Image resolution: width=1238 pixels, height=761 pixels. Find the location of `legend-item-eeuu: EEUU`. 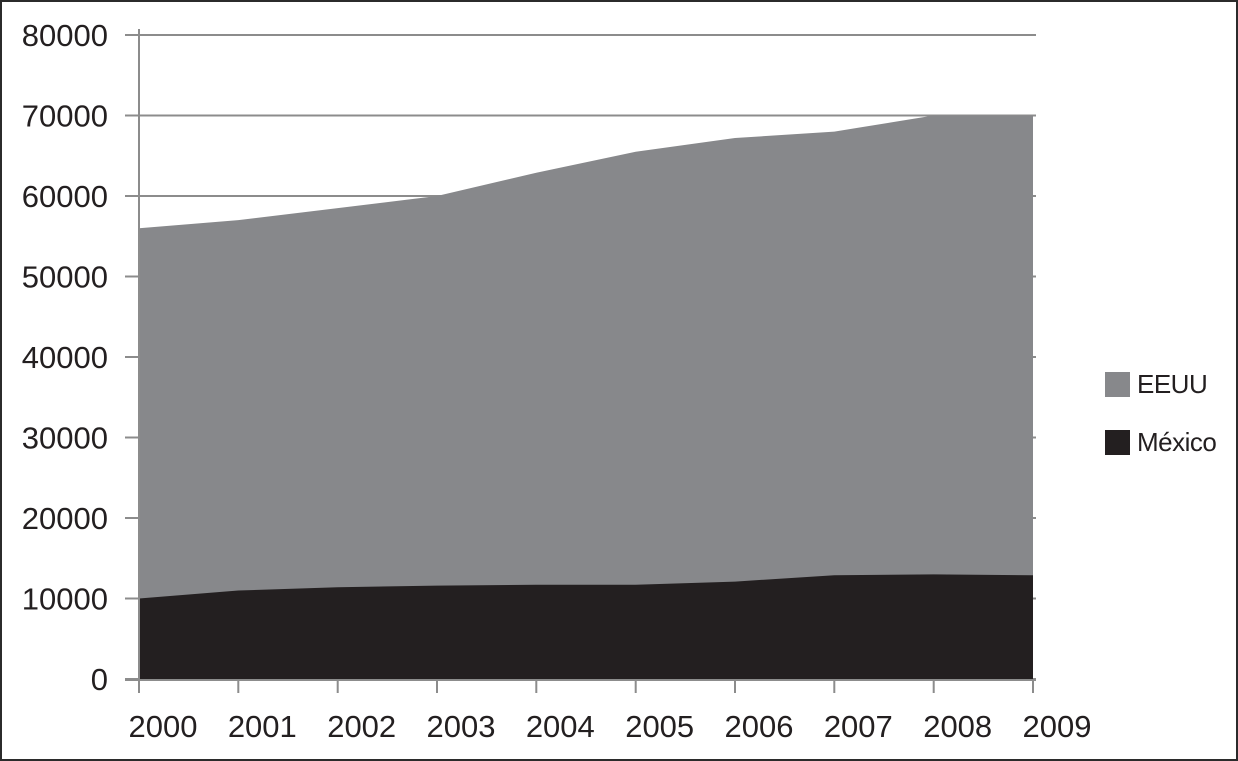

legend-item-eeuu: EEUU is located at coordinates (1156, 383).